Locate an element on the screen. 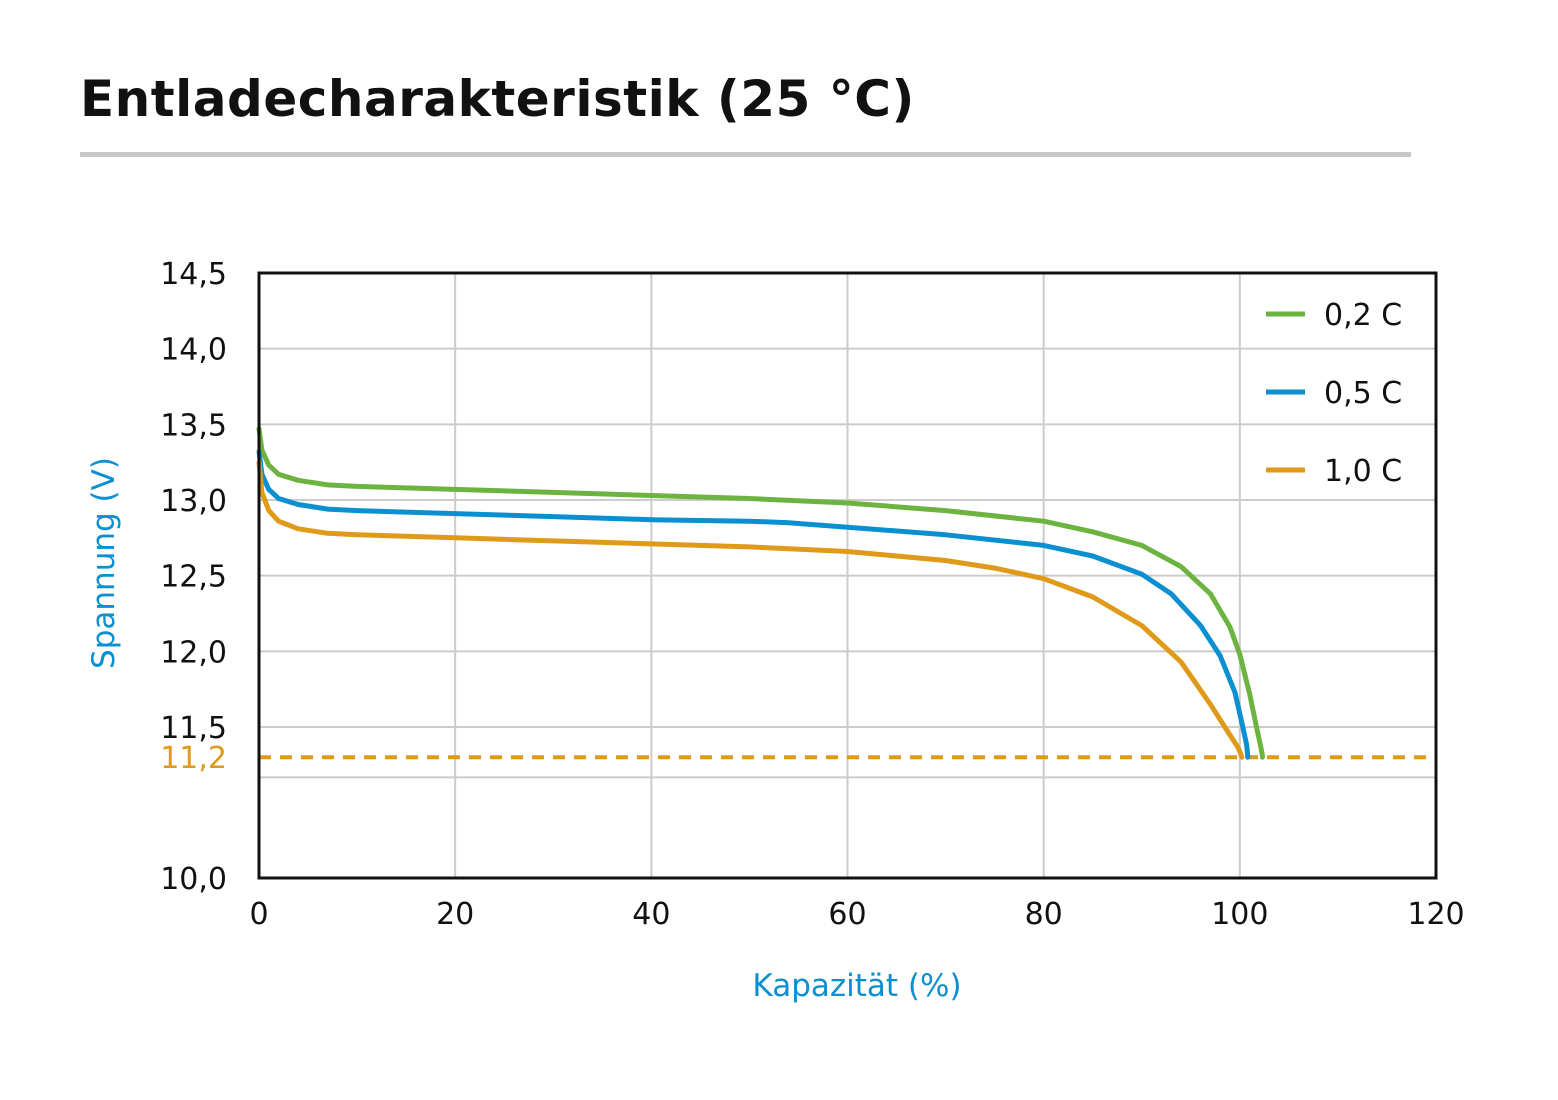  y-tick-label: 12,5 is located at coordinates (193, 577).